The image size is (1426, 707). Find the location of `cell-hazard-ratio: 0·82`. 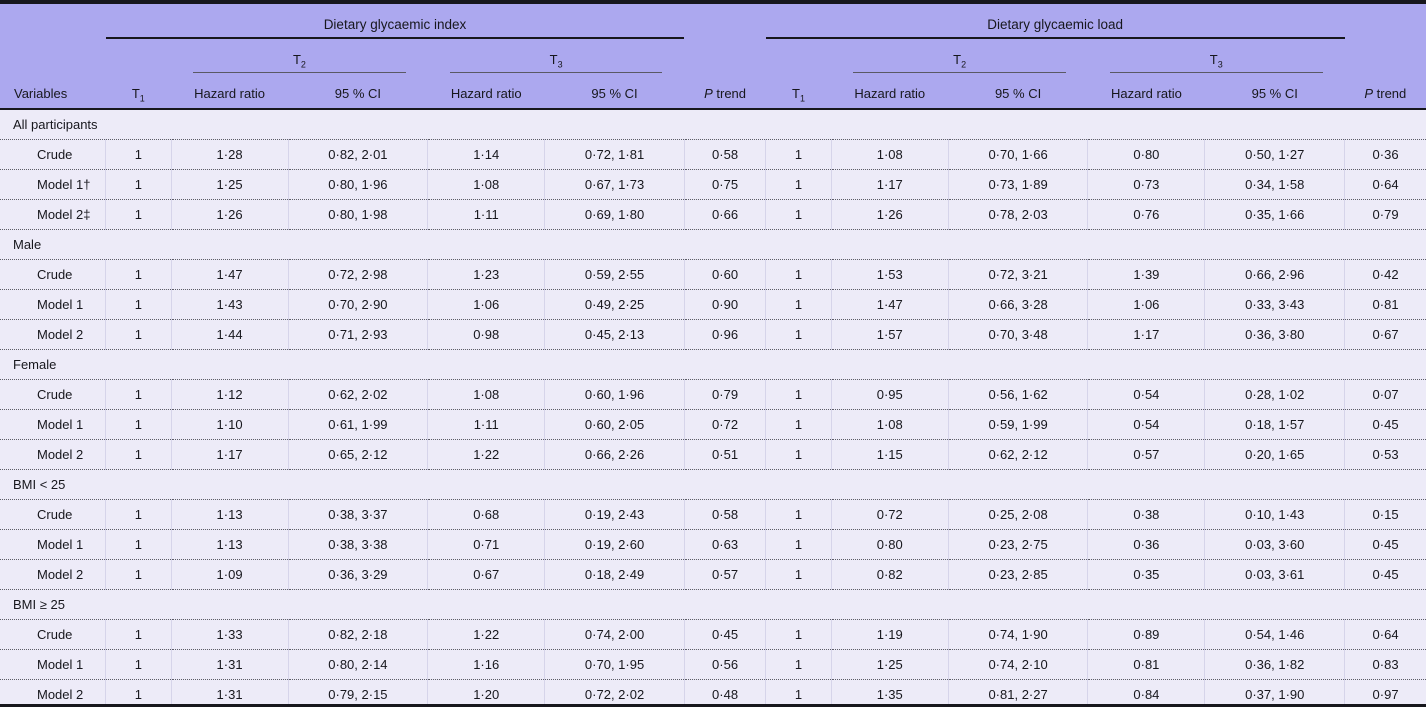

cell-hazard-ratio: 0·82 is located at coordinates (889, 574).